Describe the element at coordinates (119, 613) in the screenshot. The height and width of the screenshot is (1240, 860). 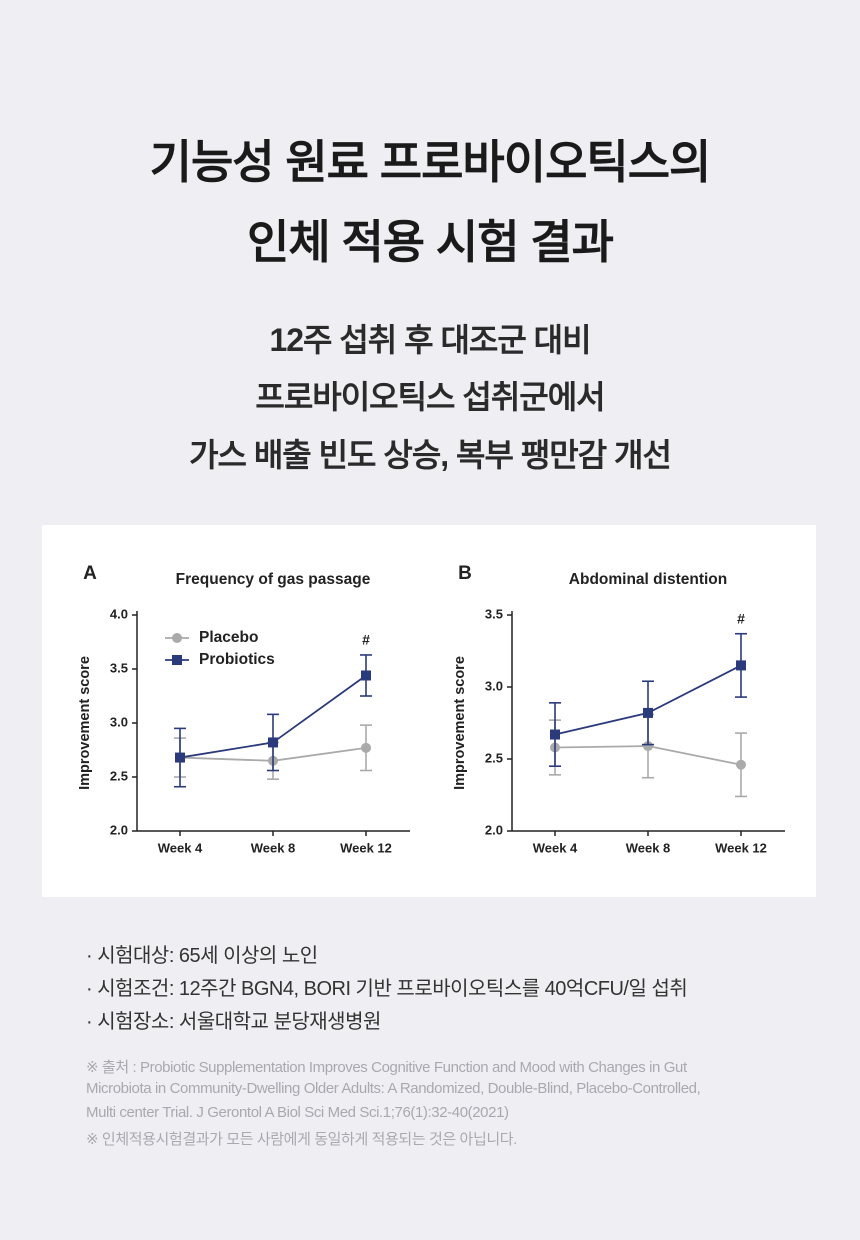
I see `y-tick-label: 4.0` at that location.